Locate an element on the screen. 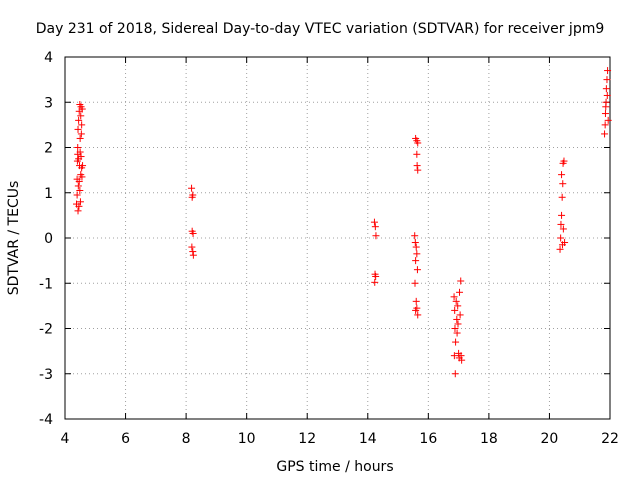 This screenshot has height=480, width=640. x-tick-label: 22 is located at coordinates (610, 439).